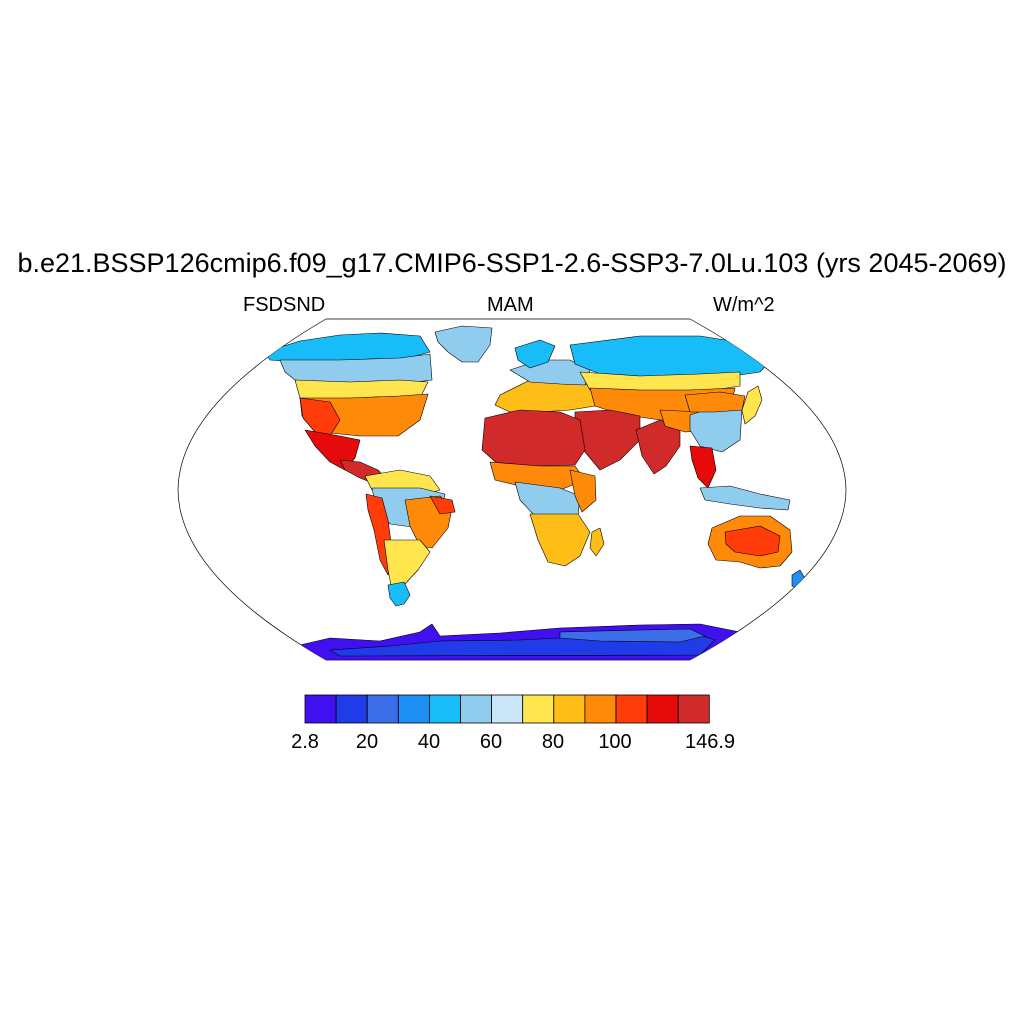 The height and width of the screenshot is (1024, 1024). What do you see at coordinates (583, 491) in the screenshot?
I see `region-east-africa` at bounding box center [583, 491].